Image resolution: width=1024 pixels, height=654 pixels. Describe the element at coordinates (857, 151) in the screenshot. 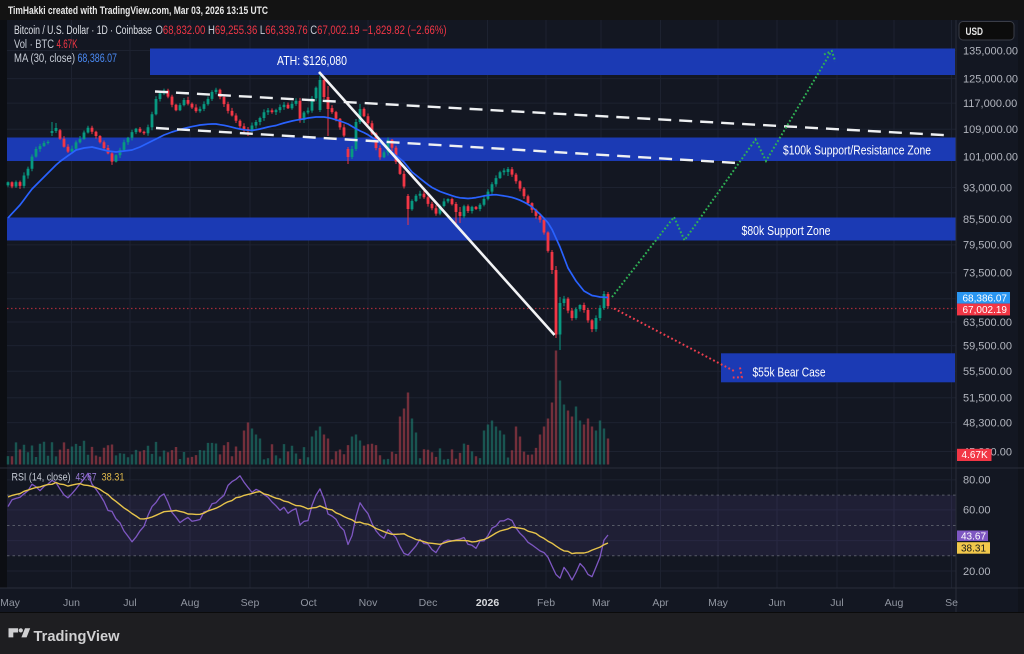

I see `svg-text: $100k Support/Resistance Zone` at that location.